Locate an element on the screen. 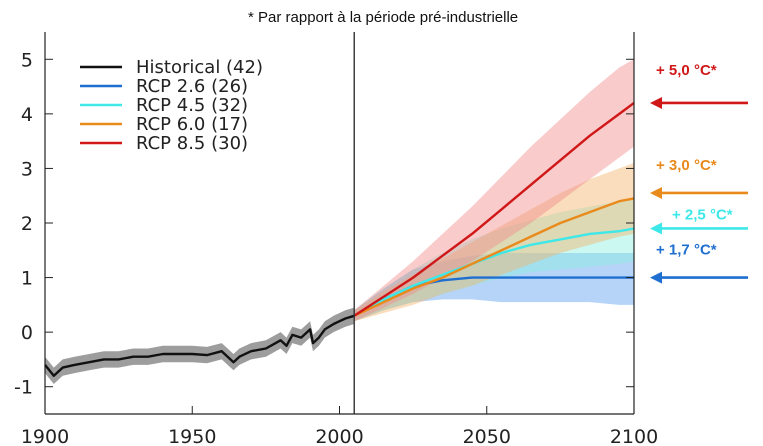  y-tick-label: -1 is located at coordinates (23, 388).